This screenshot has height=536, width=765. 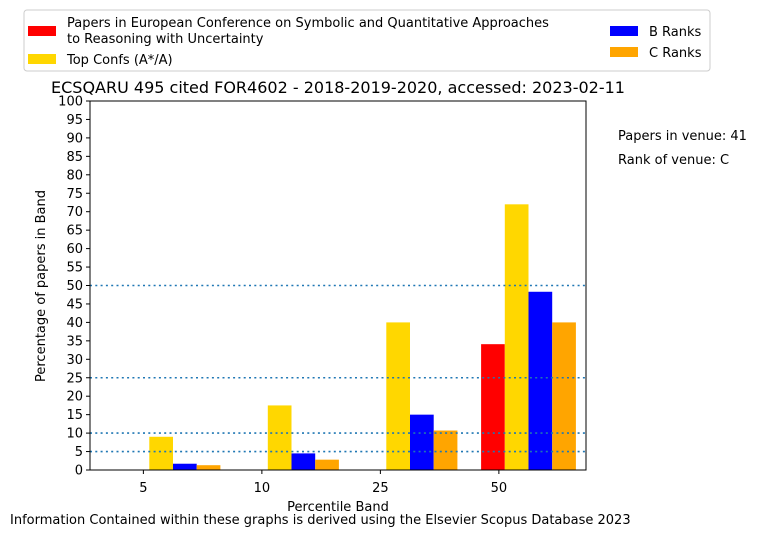 What do you see at coordinates (74, 434) in the screenshot?
I see `y-tick-label: 10` at bounding box center [74, 434].